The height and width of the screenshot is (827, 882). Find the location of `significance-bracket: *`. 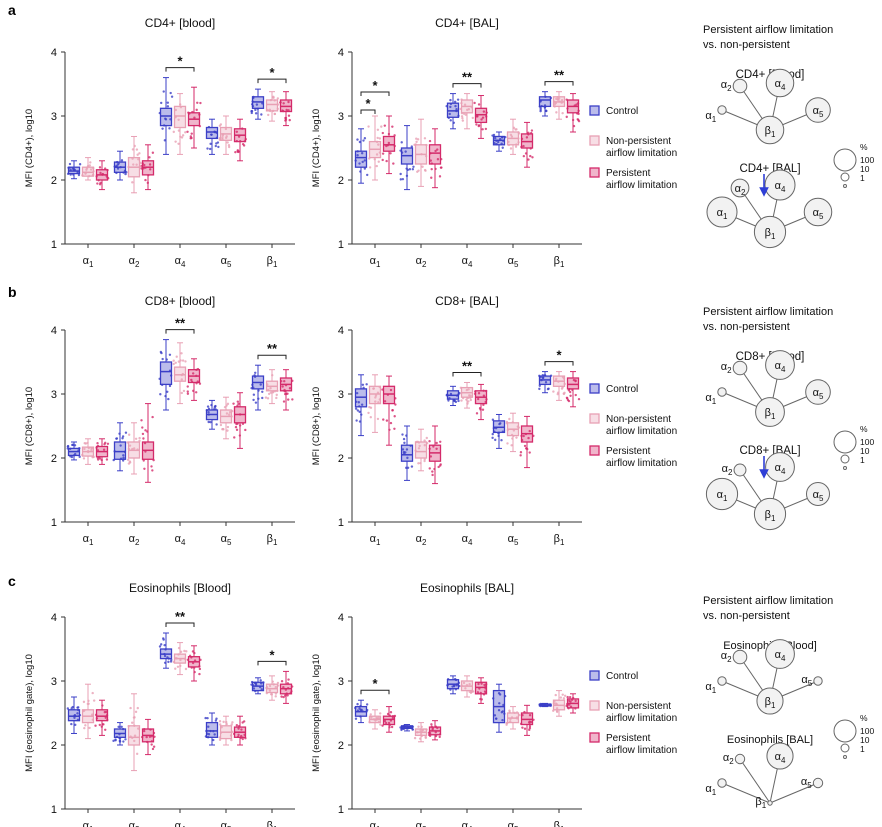

significance-bracket: * is located at coordinates (368, 105).